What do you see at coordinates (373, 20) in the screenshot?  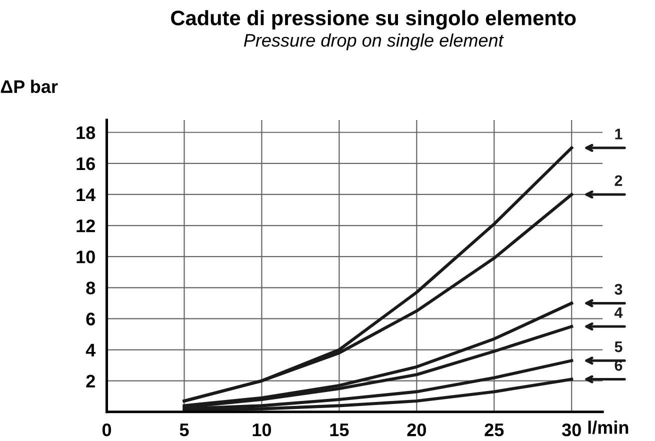 I see `chart-title: Cadute di pressione su singolo elemento` at bounding box center [373, 20].